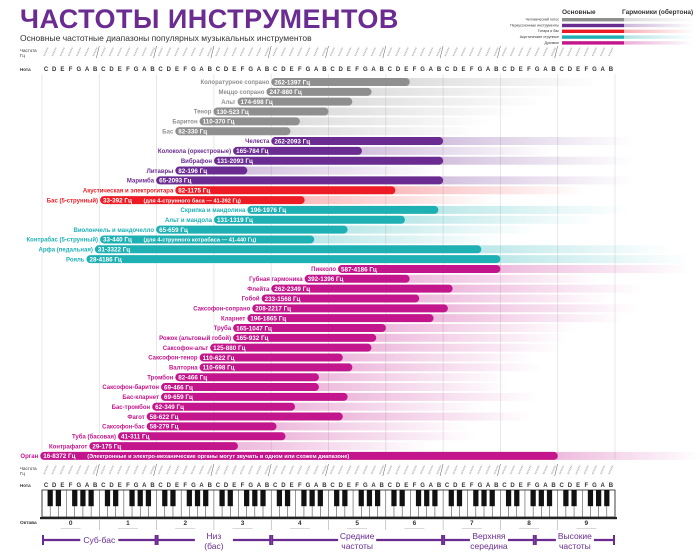 This screenshot has height=555, width=700. I want to click on instrument-row: Альт и мандола 131-1319 Гц, so click(380, 219).